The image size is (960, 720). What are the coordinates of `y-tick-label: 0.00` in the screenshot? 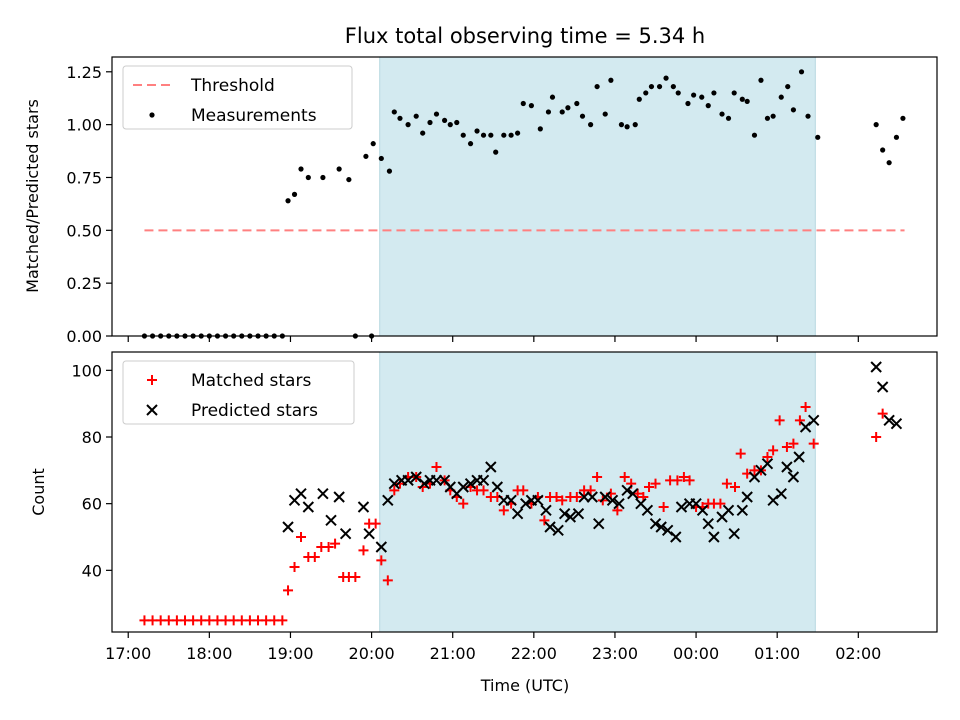 It's located at (84, 336).